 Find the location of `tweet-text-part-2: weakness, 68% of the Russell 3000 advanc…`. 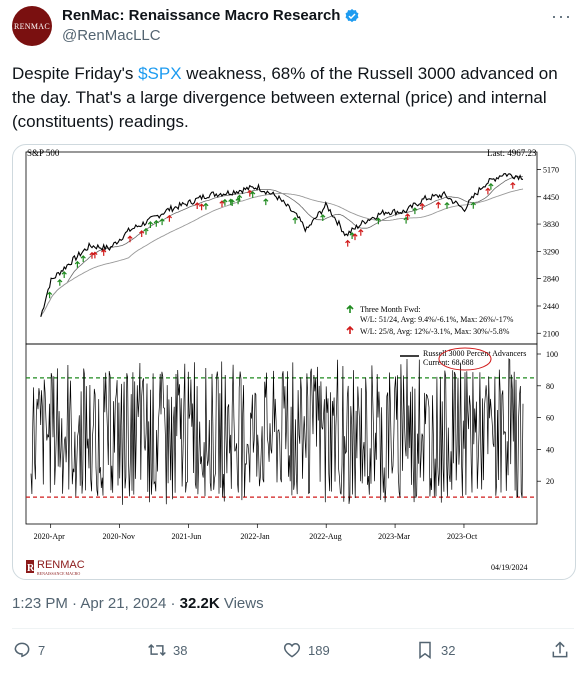

tweet-text-part-2: weakness, 68% of the Russell 3000 advanc… is located at coordinates (285, 97).